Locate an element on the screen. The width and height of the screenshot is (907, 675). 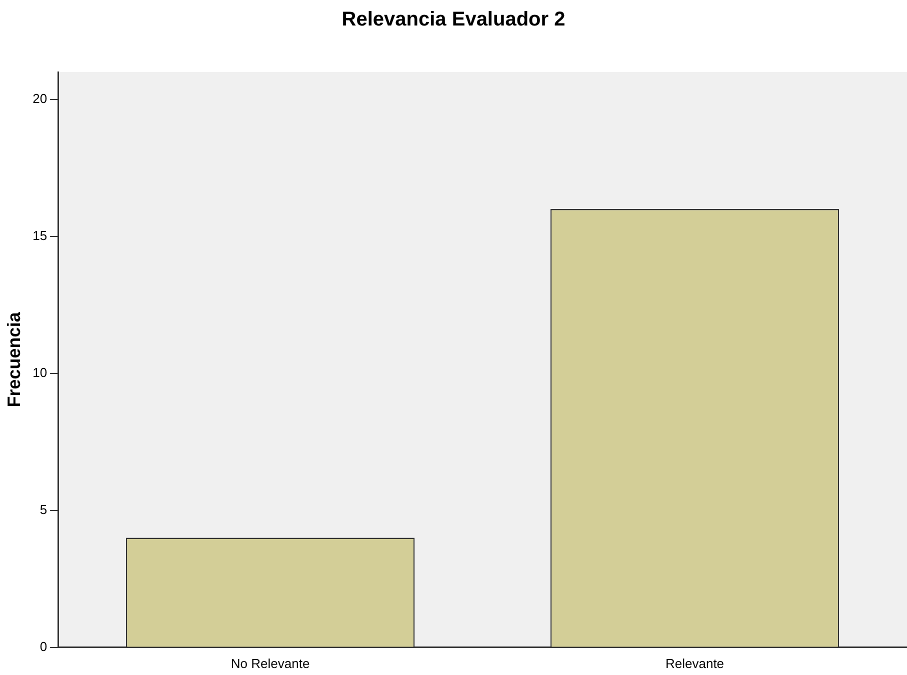
y-tick-label: 20 is located at coordinates (40, 98).